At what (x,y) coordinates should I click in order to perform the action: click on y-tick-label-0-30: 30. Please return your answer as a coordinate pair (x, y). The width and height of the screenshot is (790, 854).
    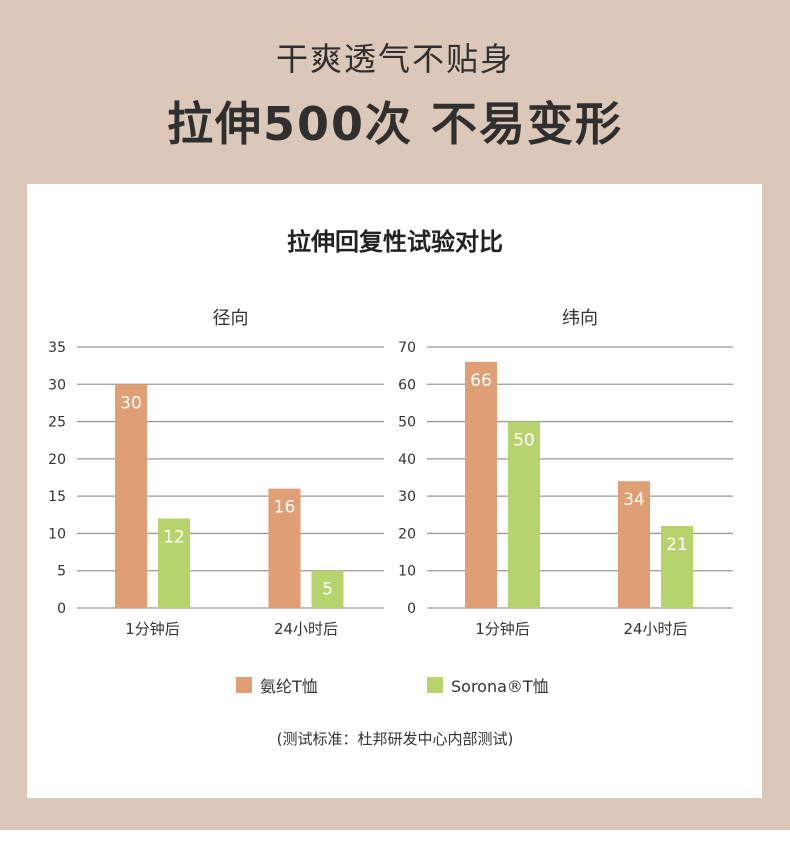
    Looking at the image, I should click on (57, 385).